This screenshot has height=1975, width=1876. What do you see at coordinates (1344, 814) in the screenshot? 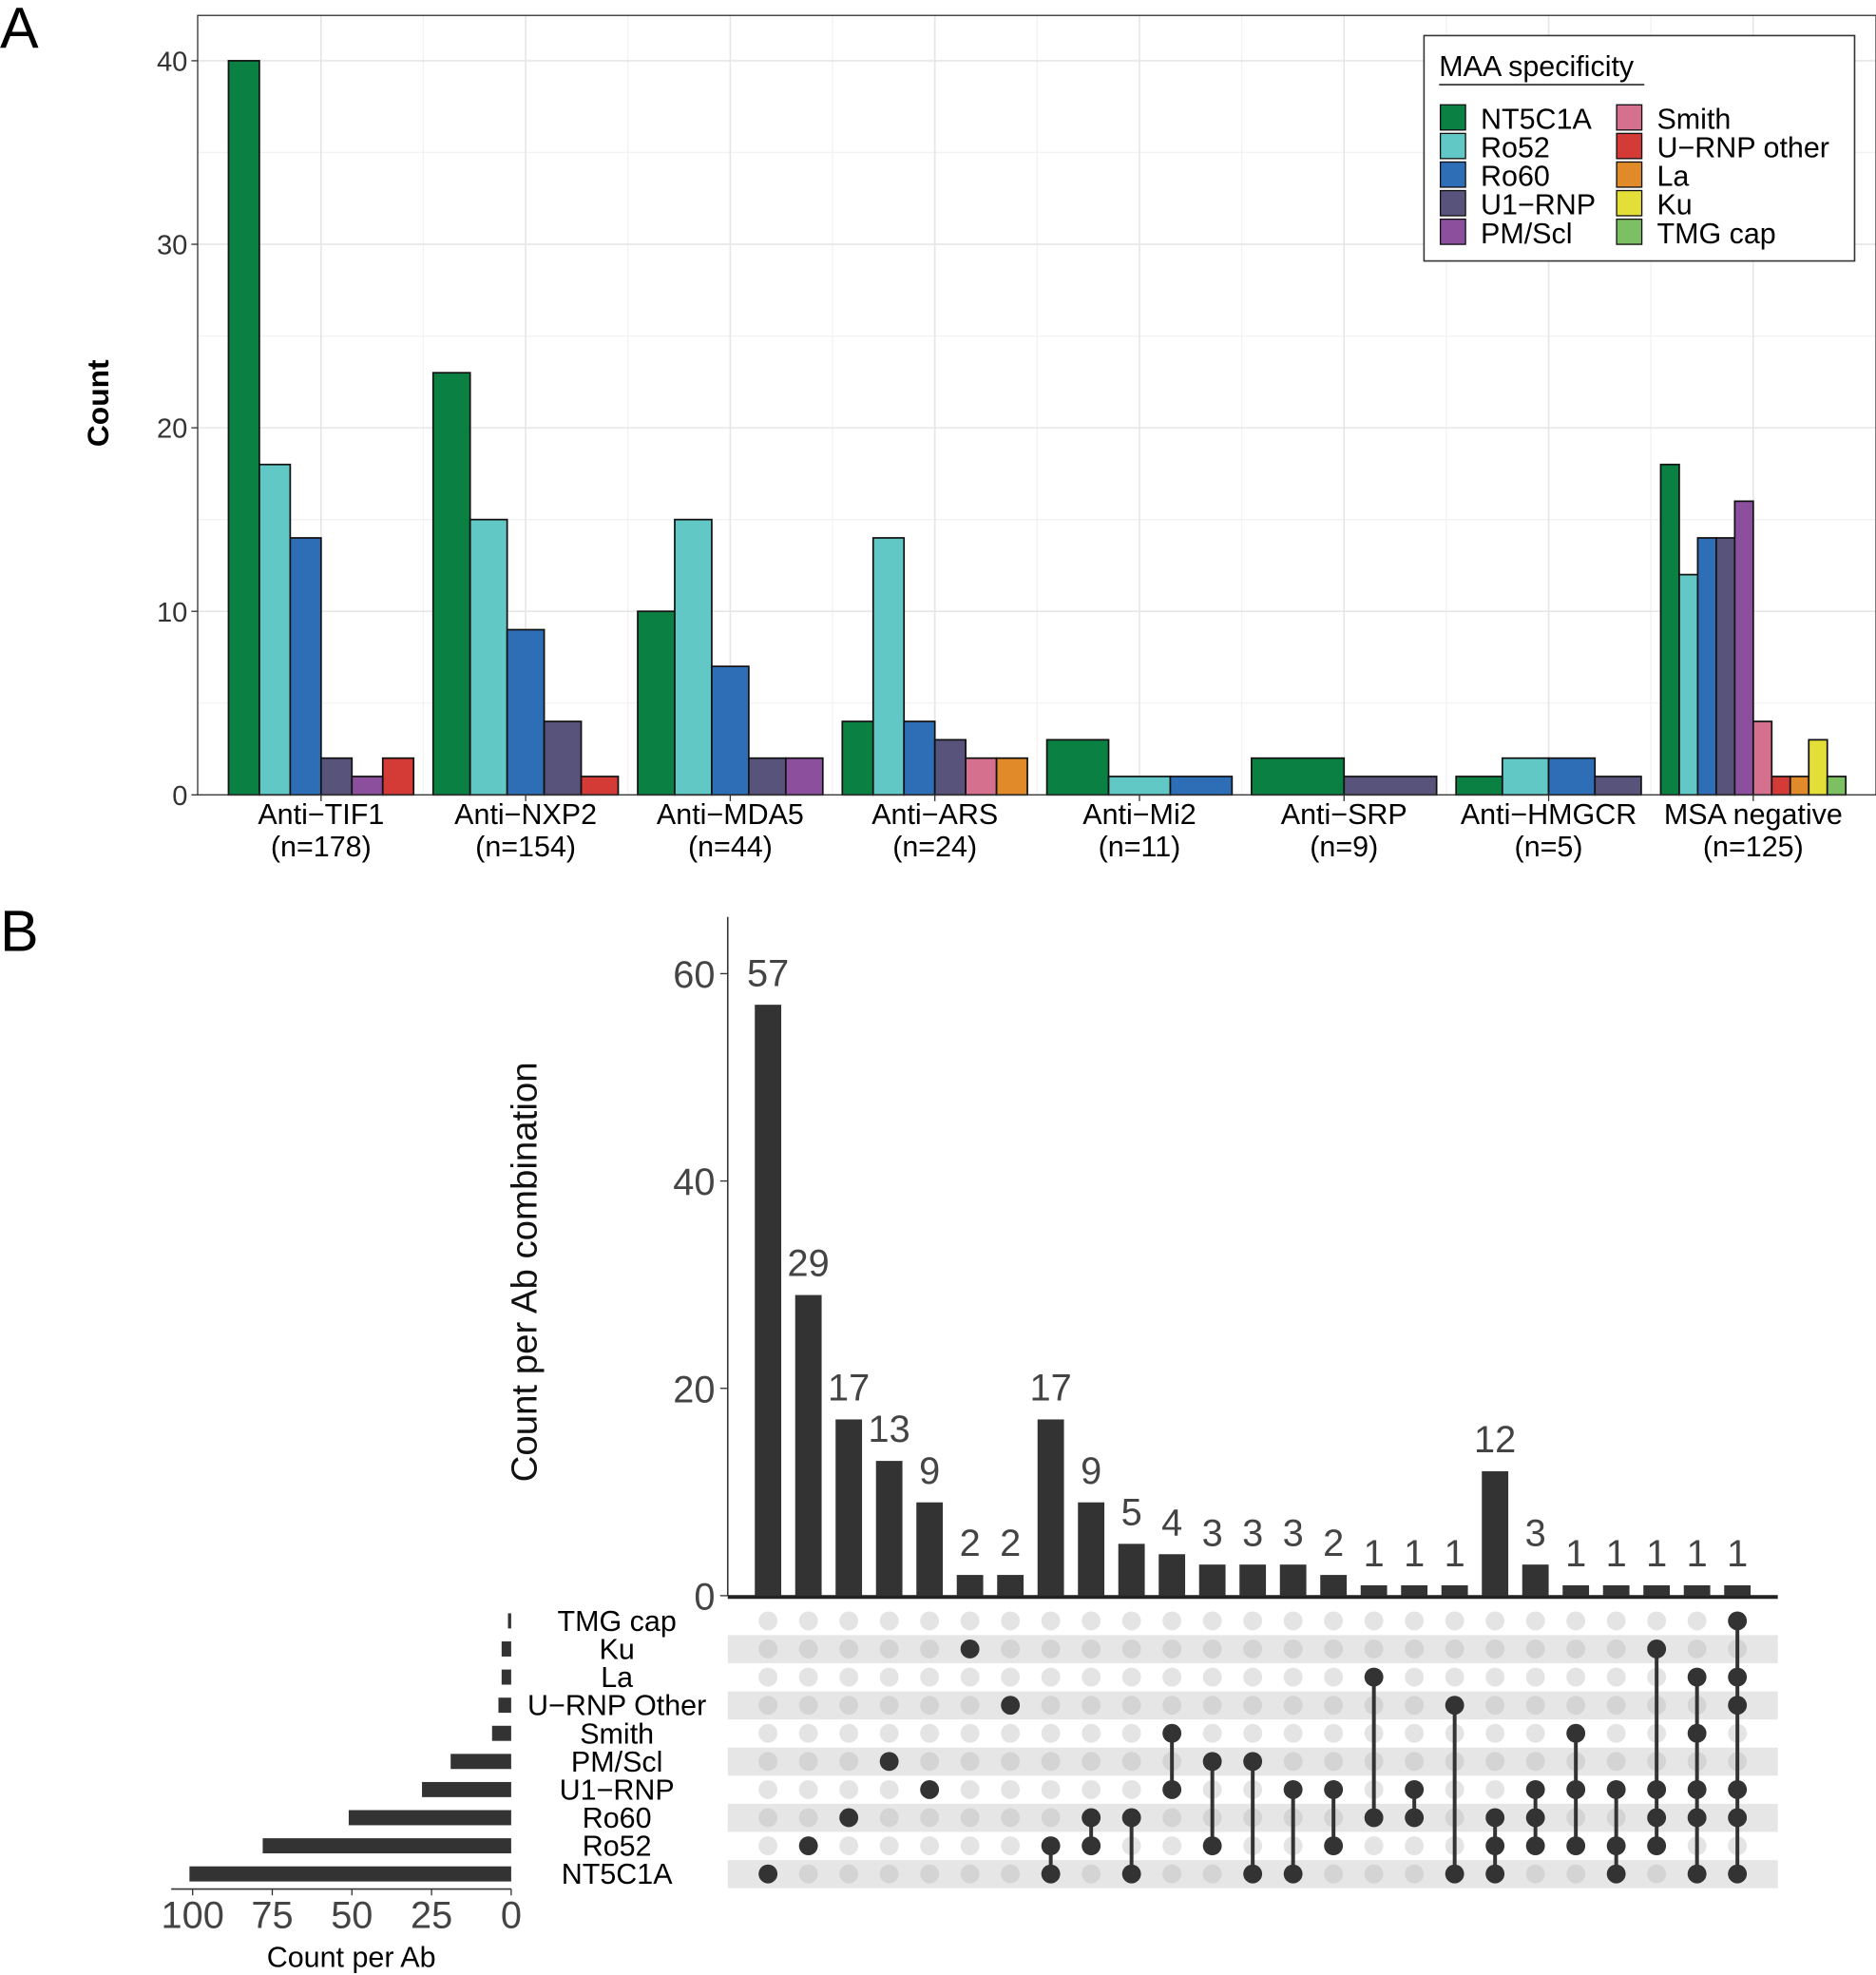
I see `x-tick-label: Anti−SRP` at bounding box center [1344, 814].